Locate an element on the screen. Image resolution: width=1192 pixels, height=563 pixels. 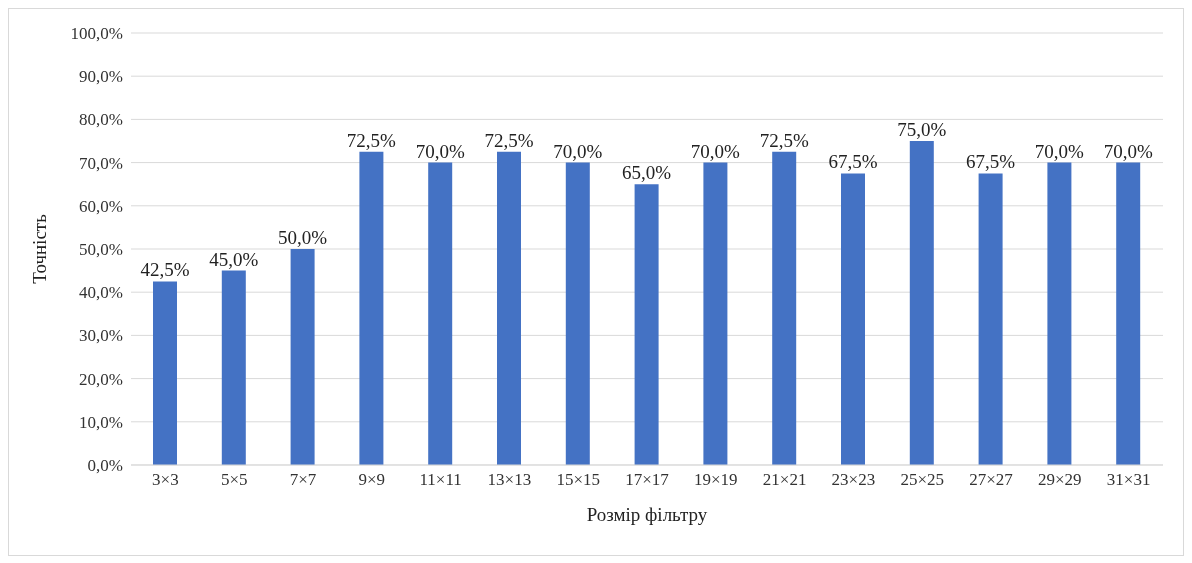
x-tick-label: 15×15 is located at coordinates (578, 480).